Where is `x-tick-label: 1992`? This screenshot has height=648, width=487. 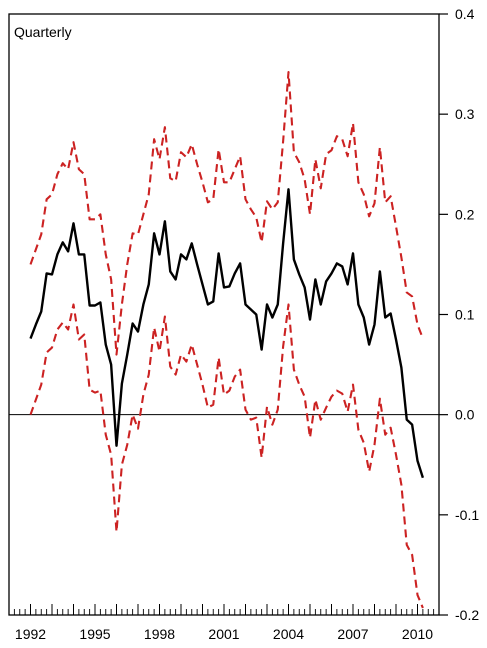 x-tick-label: 1992 is located at coordinates (30, 634).